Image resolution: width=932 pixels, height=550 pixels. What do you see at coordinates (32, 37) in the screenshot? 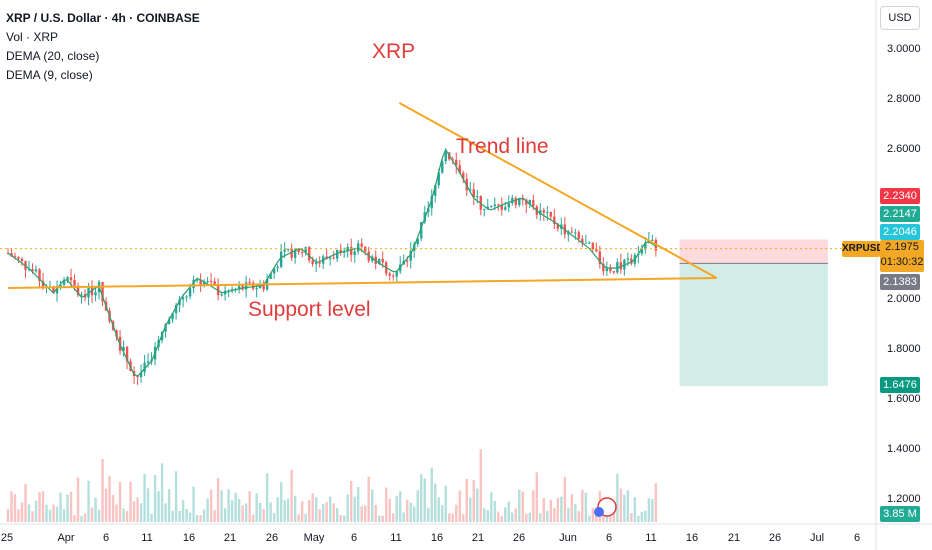
I see `legend-volume: Vol · XRP` at bounding box center [32, 37].